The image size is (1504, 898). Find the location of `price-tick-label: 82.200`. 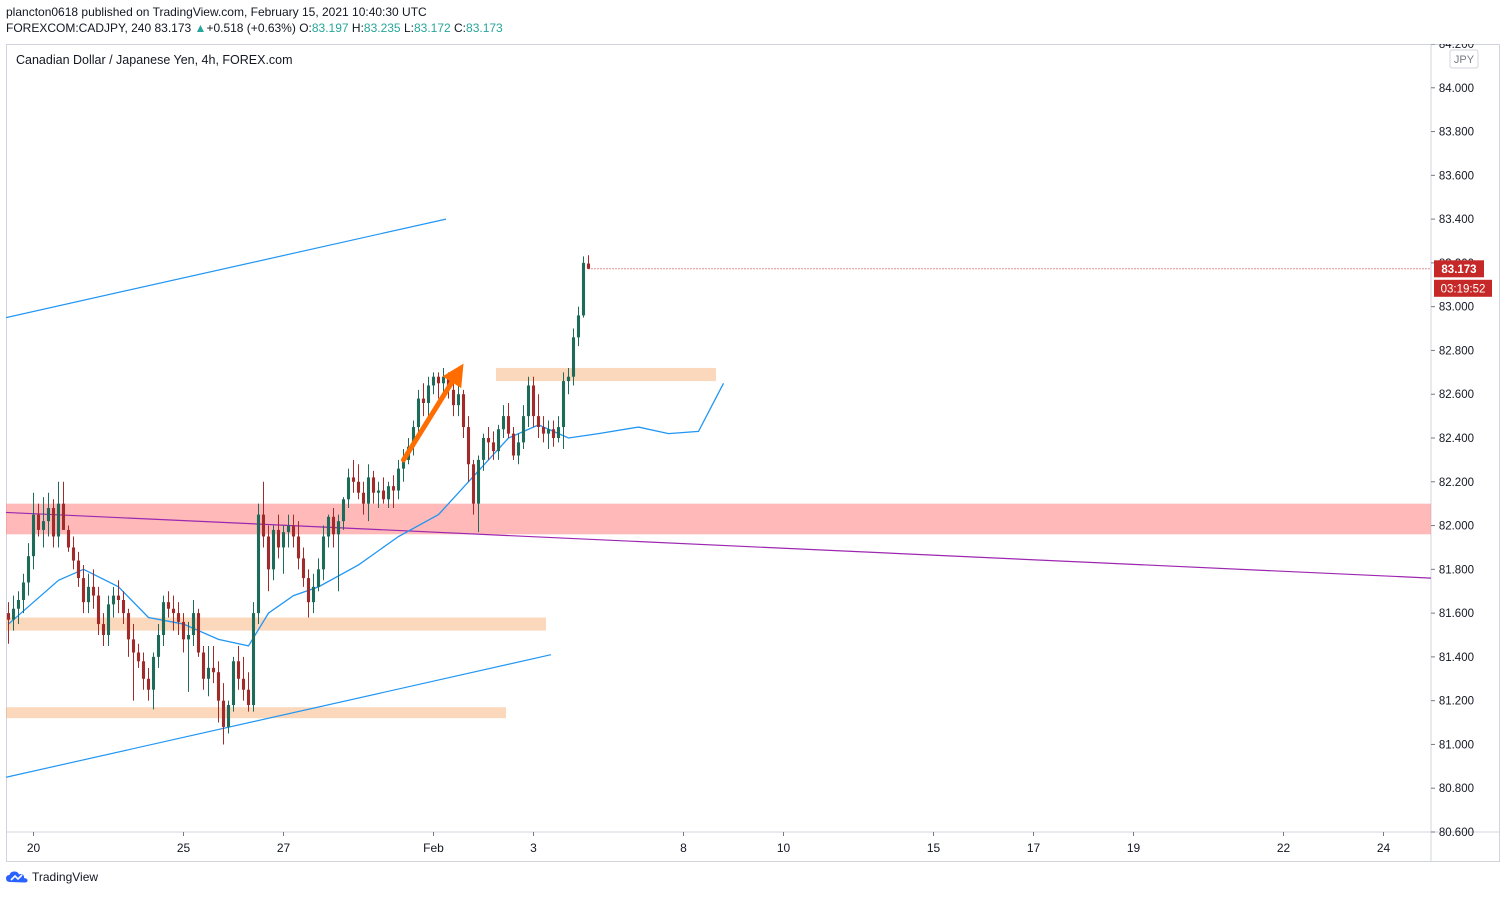

price-tick-label: 82.200 is located at coordinates (1456, 483).